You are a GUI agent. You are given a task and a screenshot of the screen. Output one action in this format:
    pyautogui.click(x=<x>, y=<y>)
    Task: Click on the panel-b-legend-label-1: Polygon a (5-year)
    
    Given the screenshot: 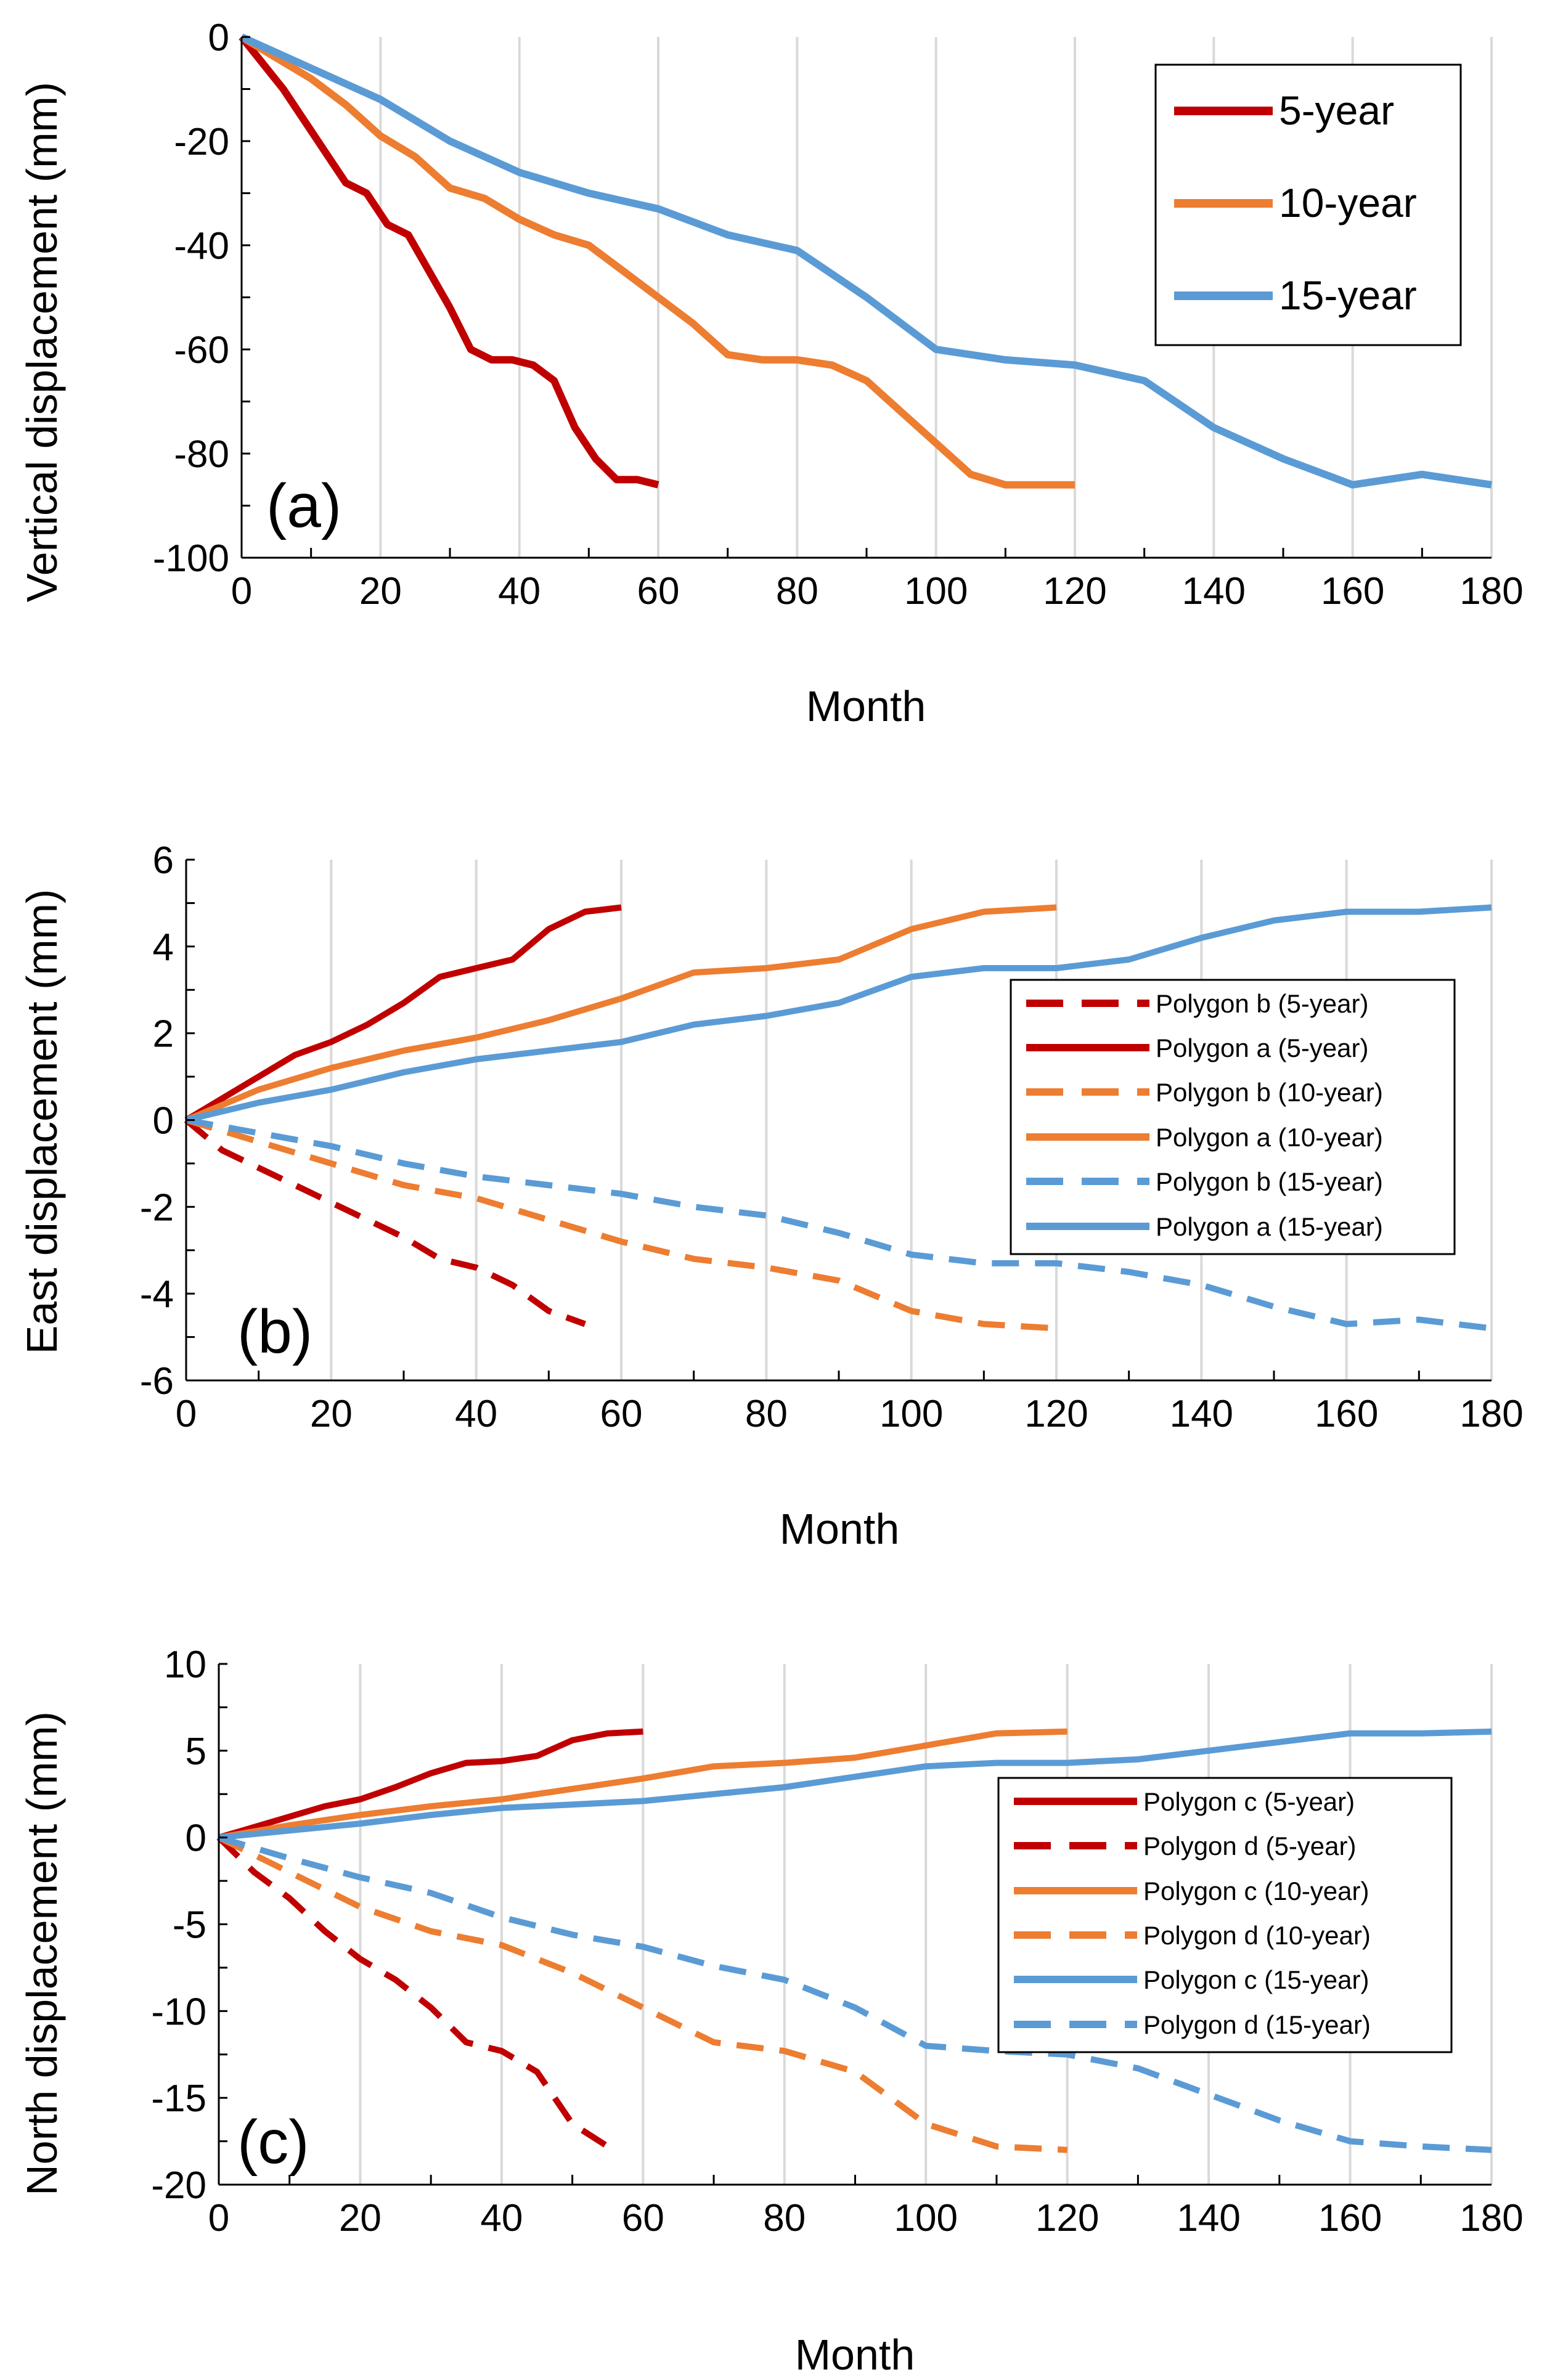 What is the action you would take?
    pyautogui.click(x=1262, y=1047)
    